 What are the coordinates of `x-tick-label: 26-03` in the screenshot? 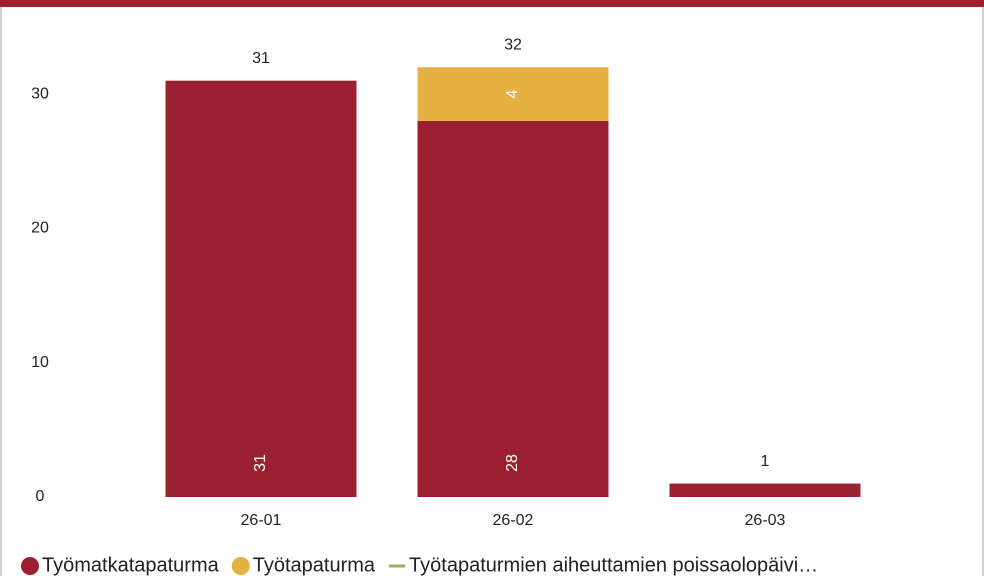 It's located at (765, 520).